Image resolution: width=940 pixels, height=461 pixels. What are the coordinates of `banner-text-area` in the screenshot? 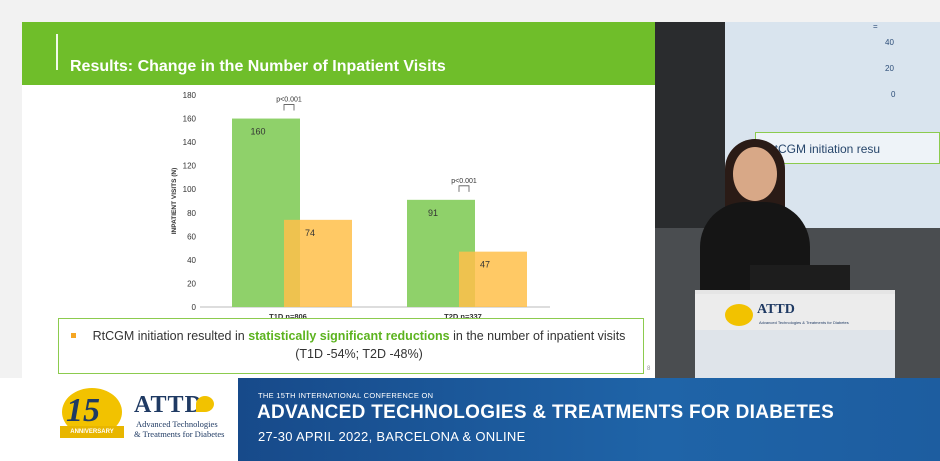 It's located at (589, 419).